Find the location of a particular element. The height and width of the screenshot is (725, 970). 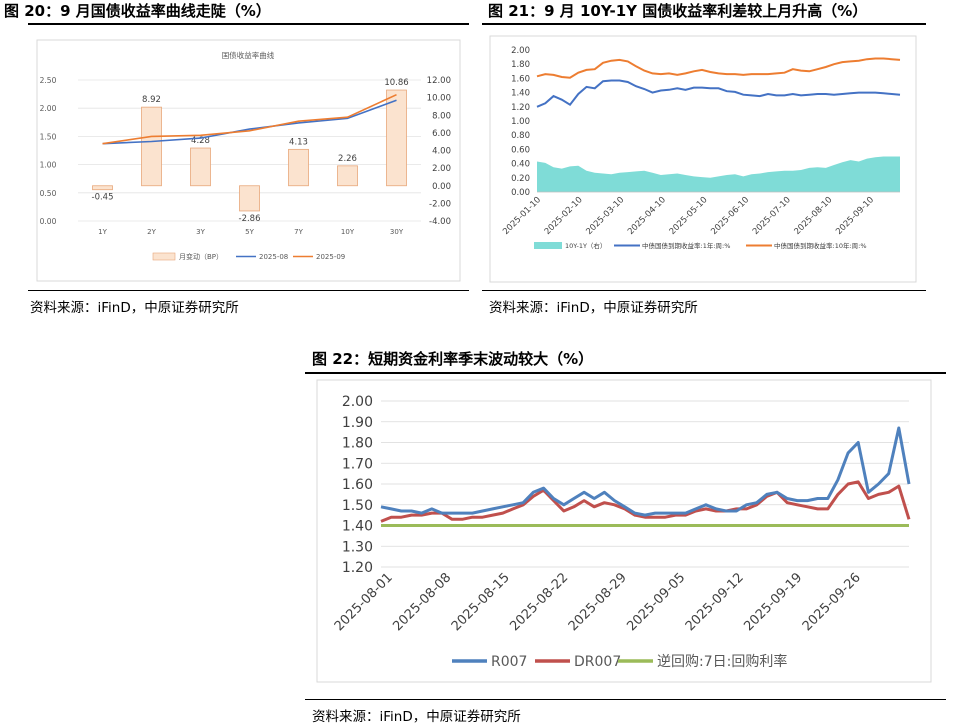

line-series-10y is located at coordinates (718, 68).